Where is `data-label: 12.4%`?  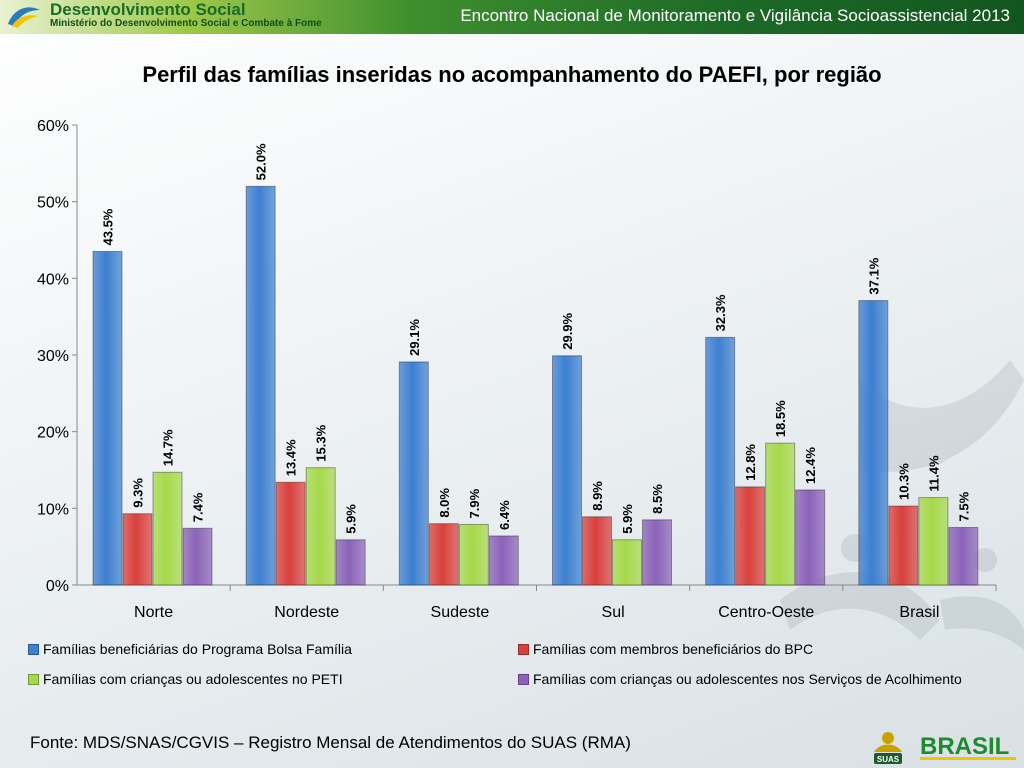 data-label: 12.4% is located at coordinates (810, 465).